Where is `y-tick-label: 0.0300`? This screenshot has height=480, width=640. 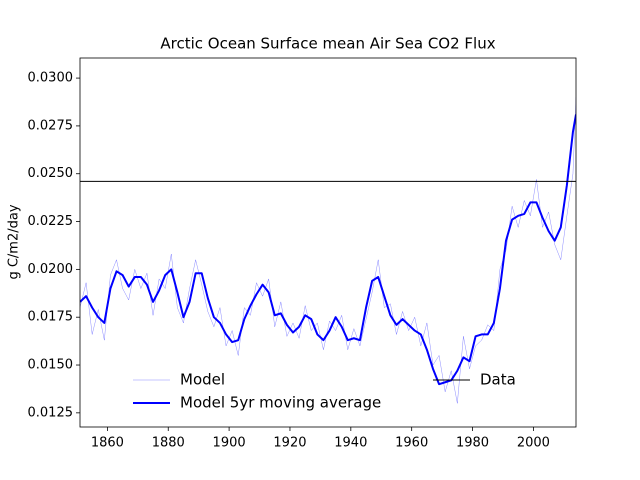
y-tick-label: 0.0300 is located at coordinates (51, 78).